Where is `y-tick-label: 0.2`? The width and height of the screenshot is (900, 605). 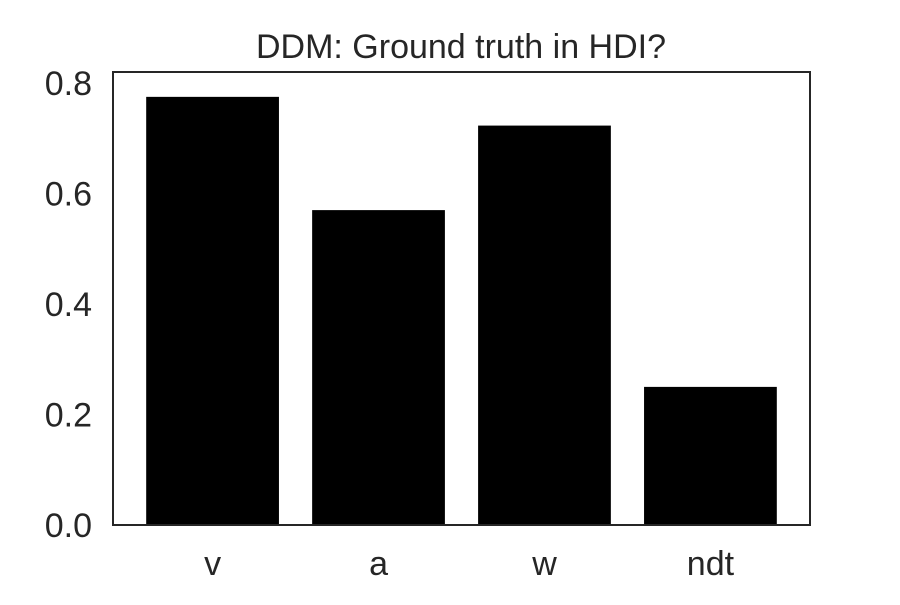
y-tick-label: 0.2 is located at coordinates (68, 416).